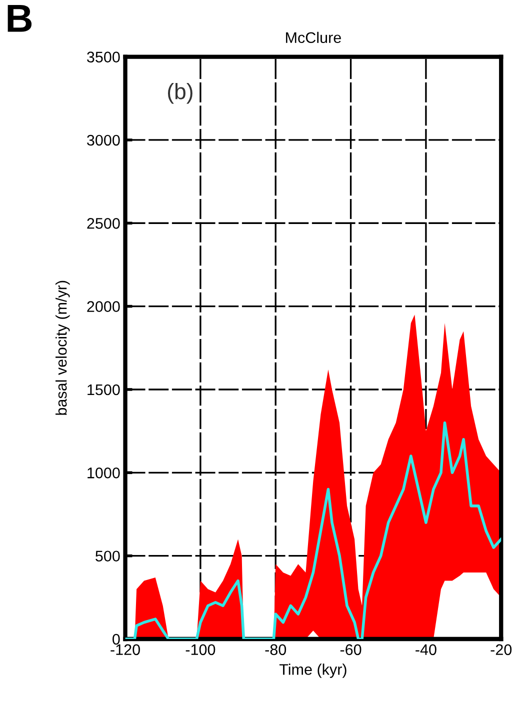 This screenshot has height=710, width=522. I want to click on x-tick-label: -100, so click(201, 650).